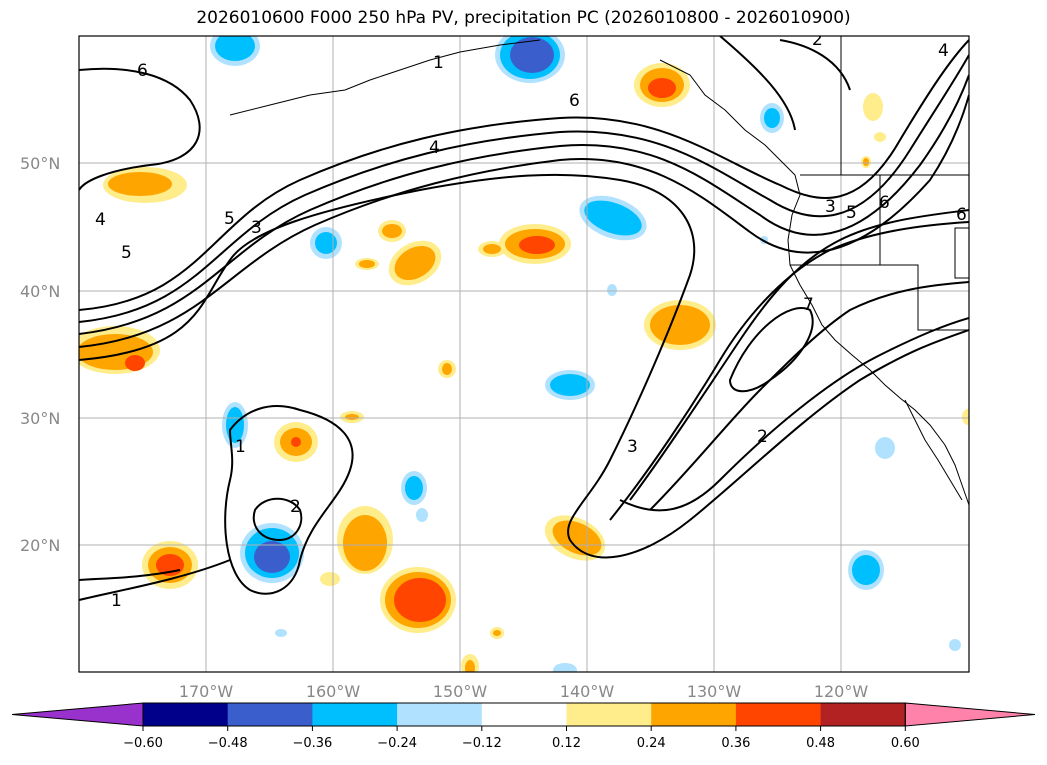 This screenshot has height=765, width=1047. I want to click on colorbar-tick-label: −0.24, so click(397, 743).